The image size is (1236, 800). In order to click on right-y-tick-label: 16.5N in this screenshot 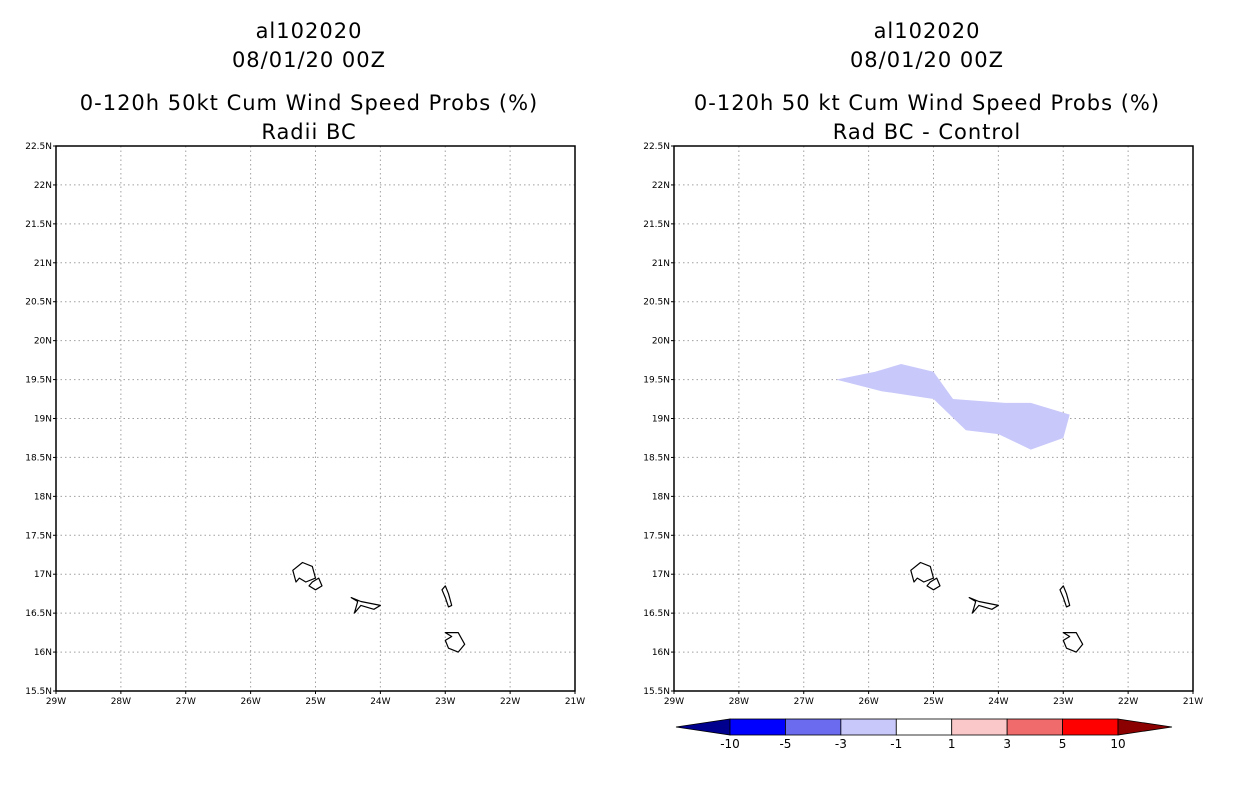, I will do `click(656, 614)`.